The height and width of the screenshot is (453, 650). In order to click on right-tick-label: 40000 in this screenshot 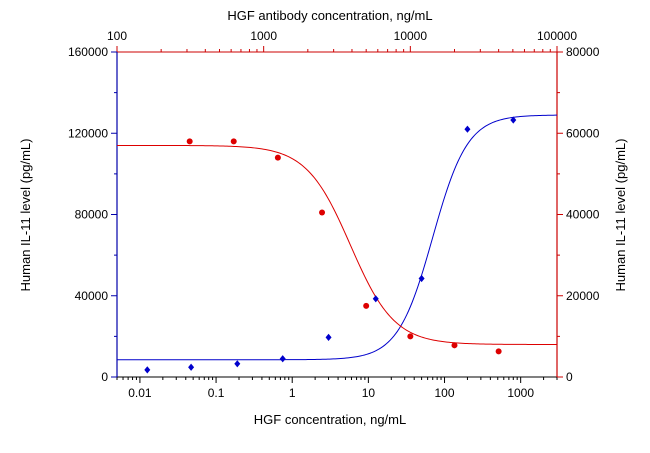, I will do `click(583, 215)`.